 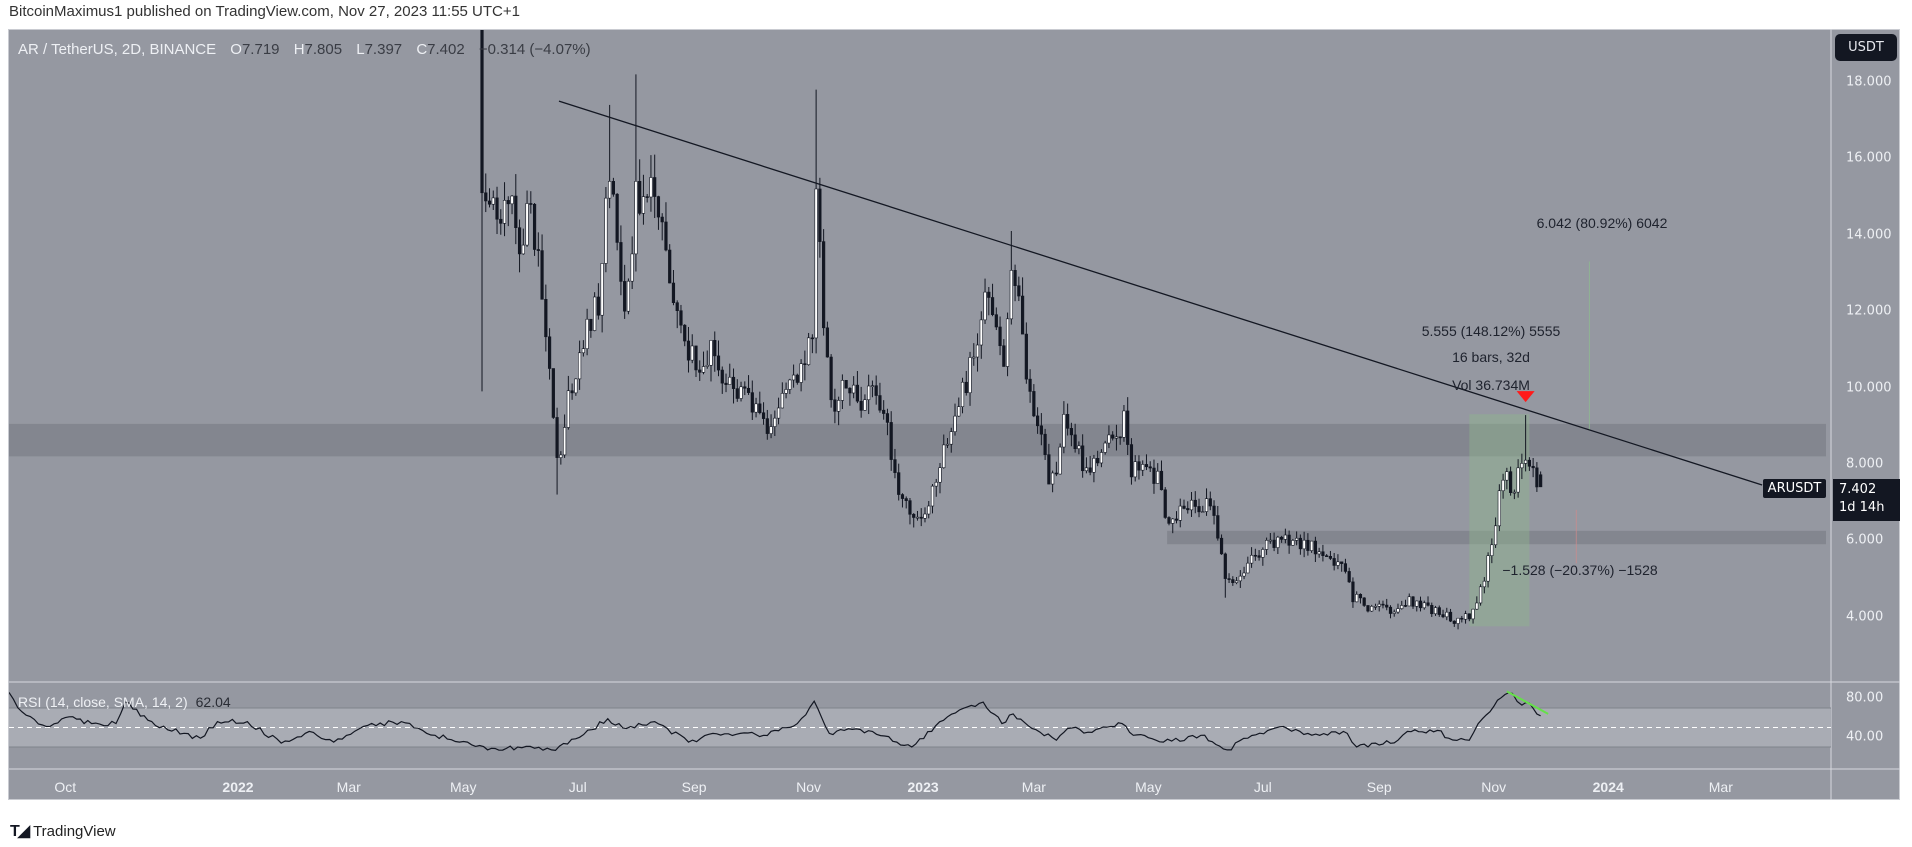 What do you see at coordinates (20, 831) in the screenshot?
I see `tradingview-logo-icon: T◢` at bounding box center [20, 831].